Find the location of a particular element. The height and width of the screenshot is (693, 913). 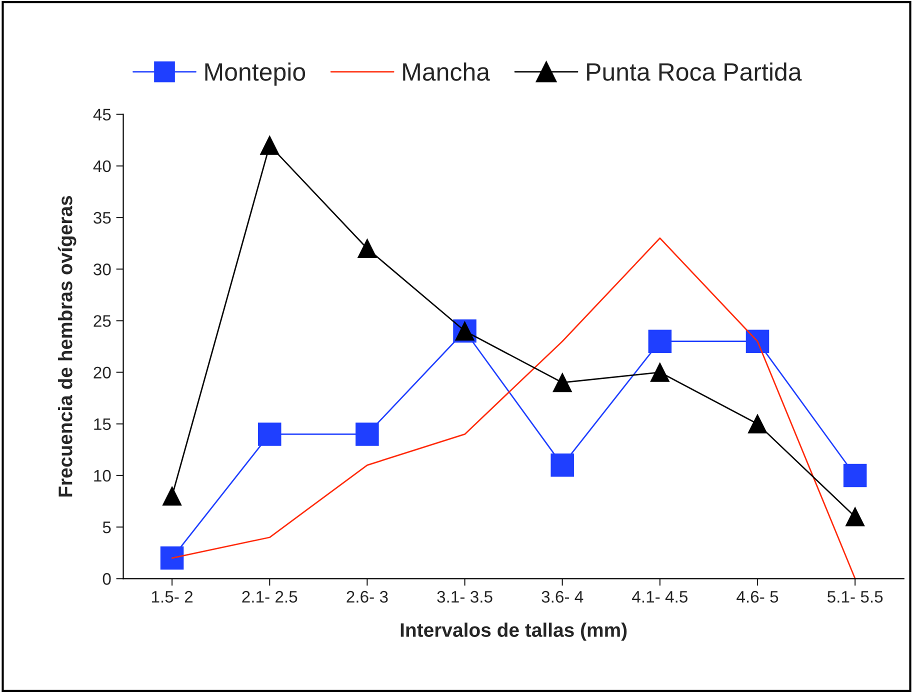

x-tick-label: 2.6- 3 is located at coordinates (367, 596).